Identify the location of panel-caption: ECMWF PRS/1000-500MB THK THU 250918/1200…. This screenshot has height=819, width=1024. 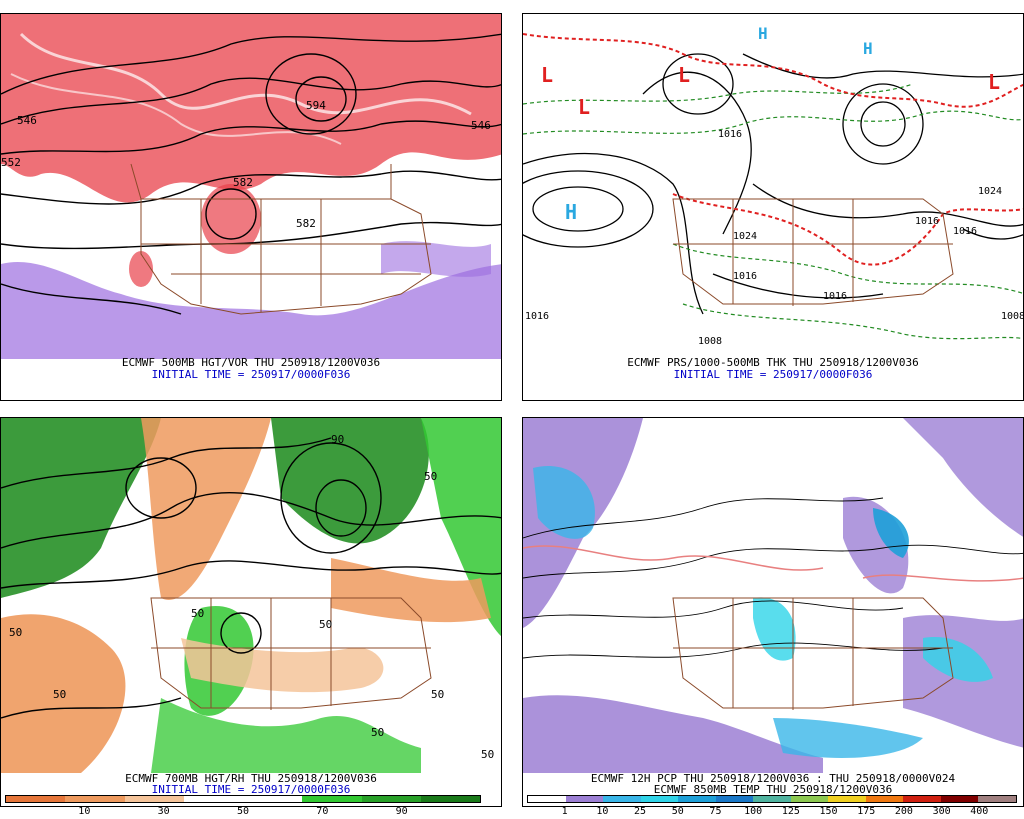
(773, 362).